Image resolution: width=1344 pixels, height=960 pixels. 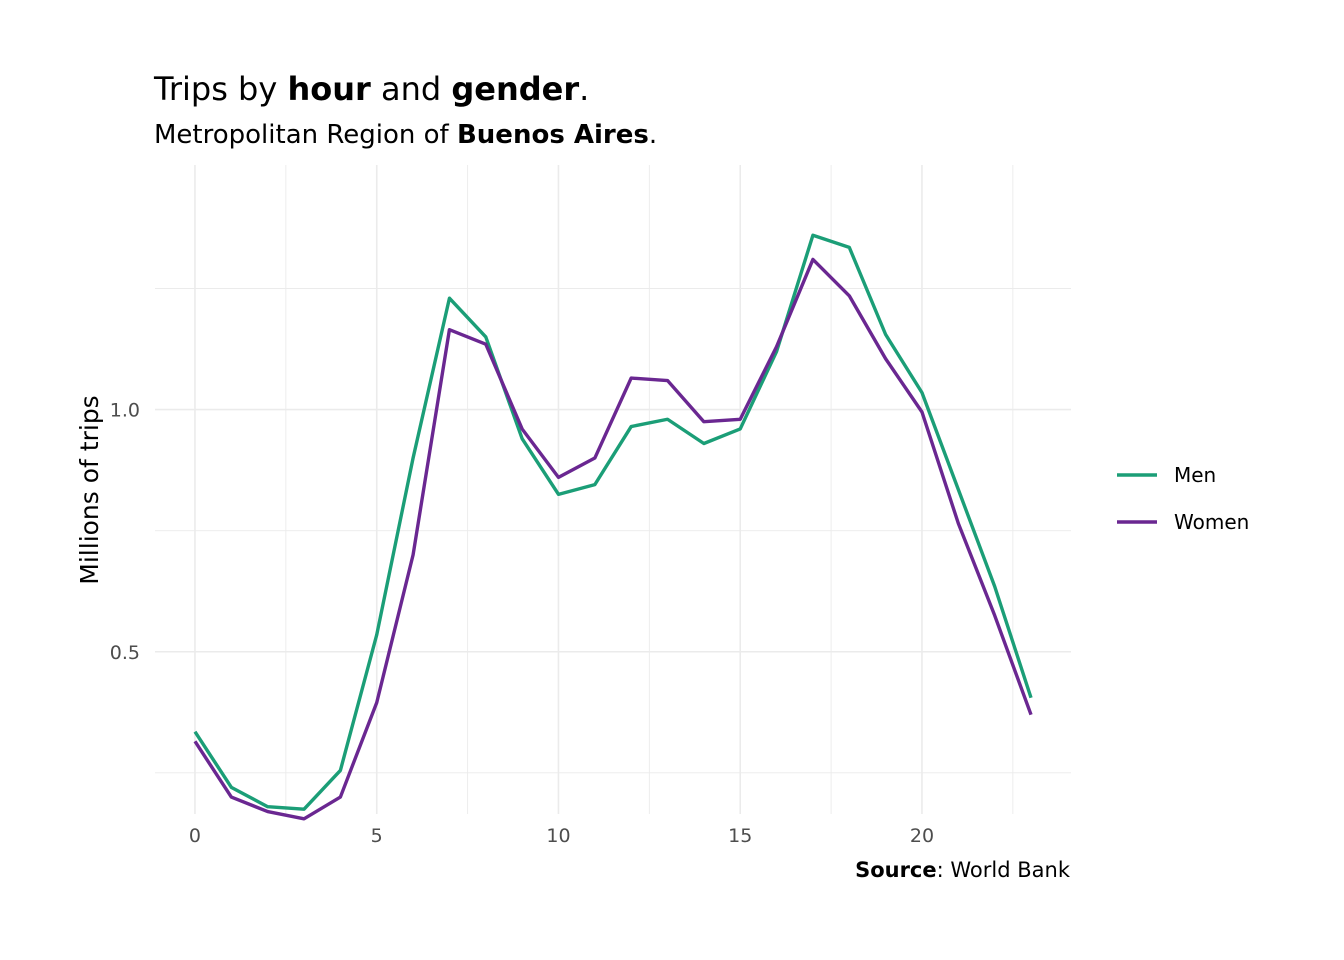 I want to click on y-tick-label: 1.0, so click(x=125, y=411).